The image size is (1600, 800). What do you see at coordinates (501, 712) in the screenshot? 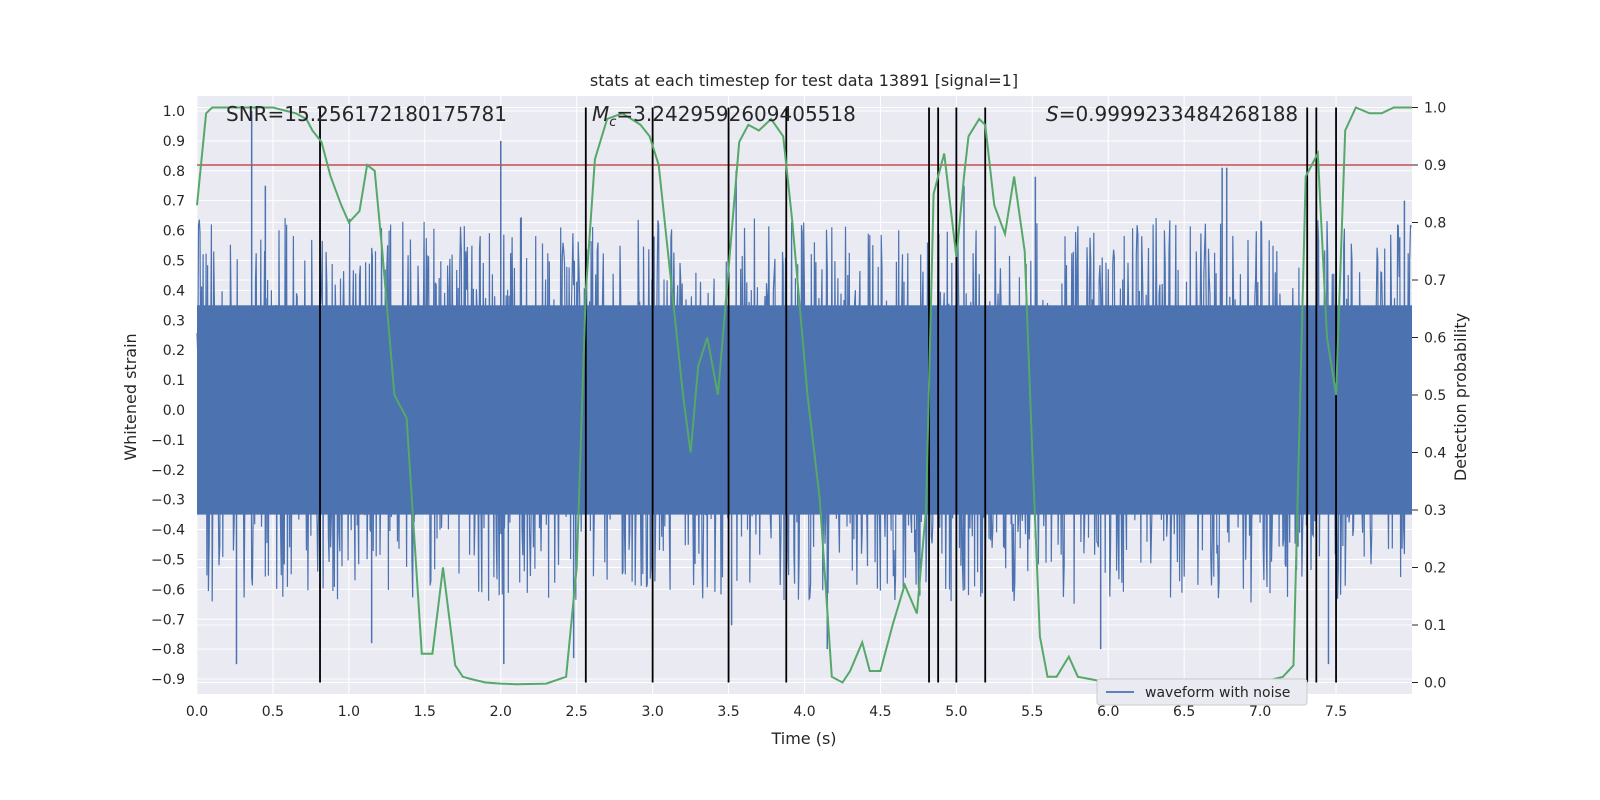
I see `x-tick-label: 2.0` at bounding box center [501, 712].